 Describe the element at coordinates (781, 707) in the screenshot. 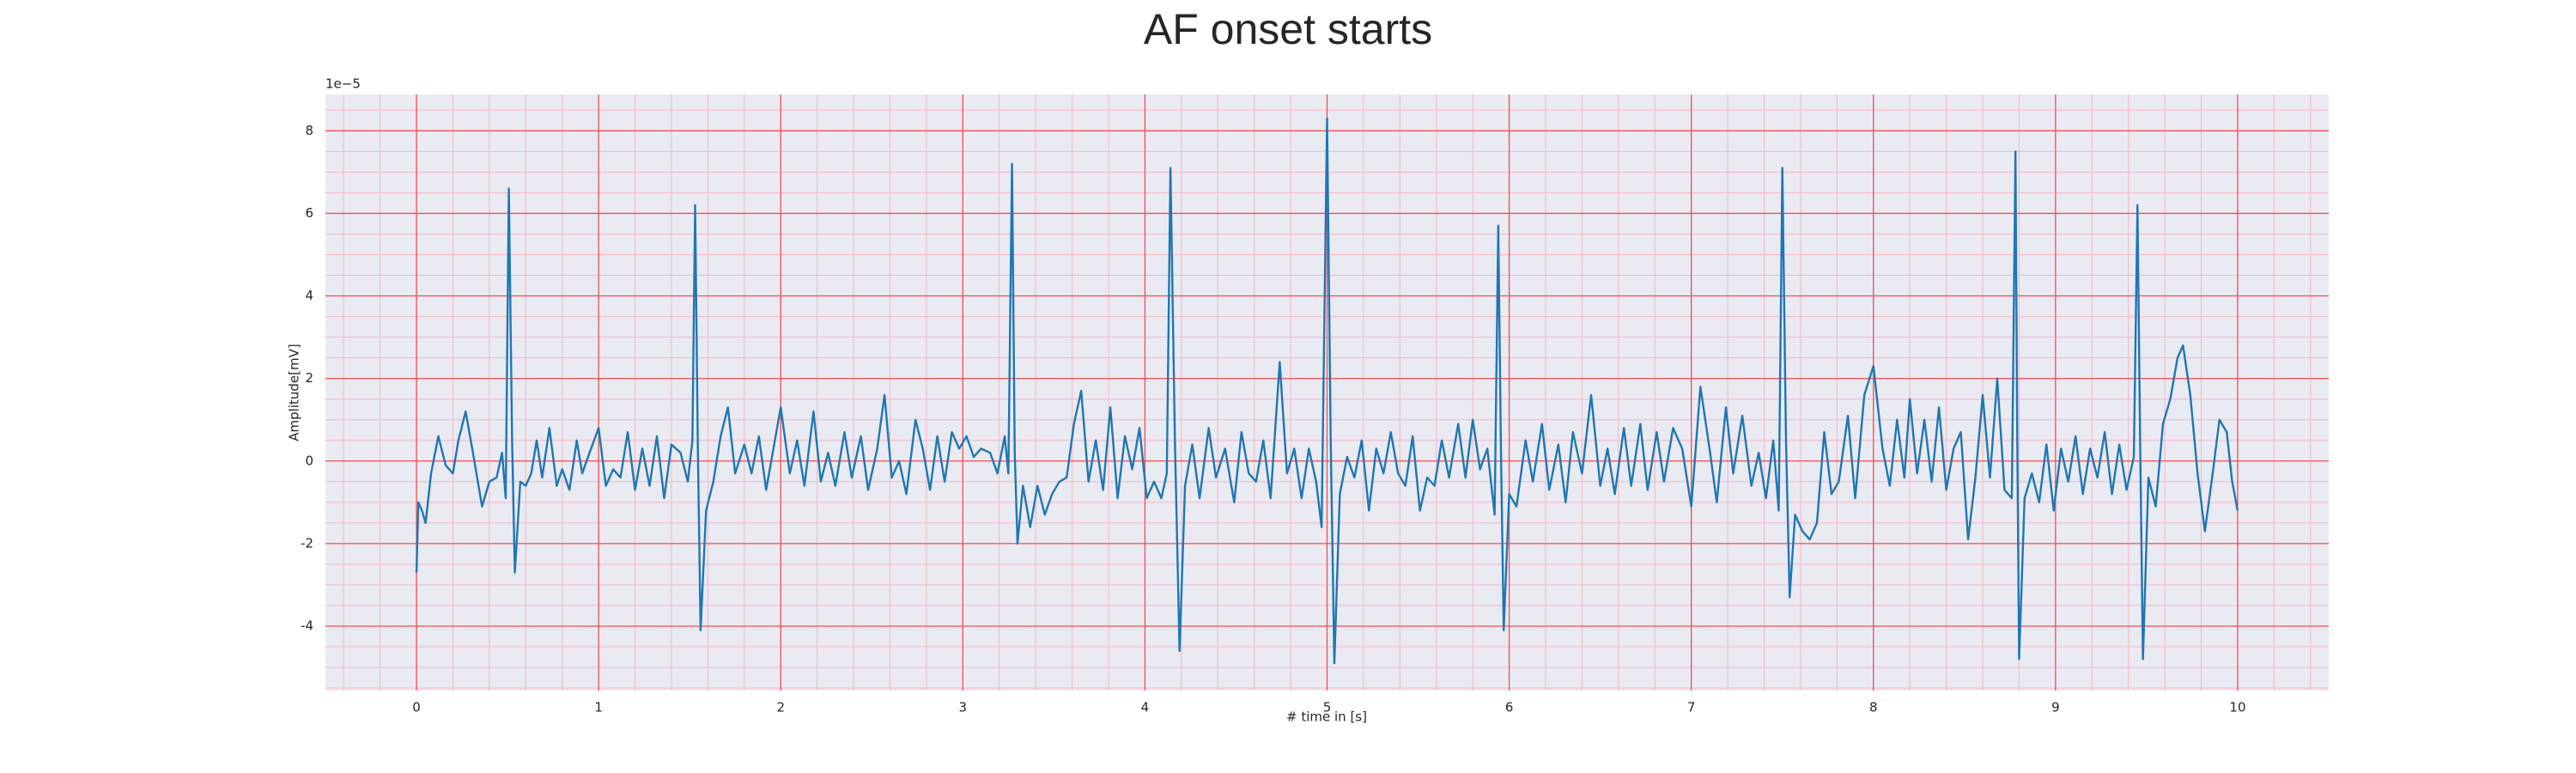

I see `x-tick-label: 2` at that location.